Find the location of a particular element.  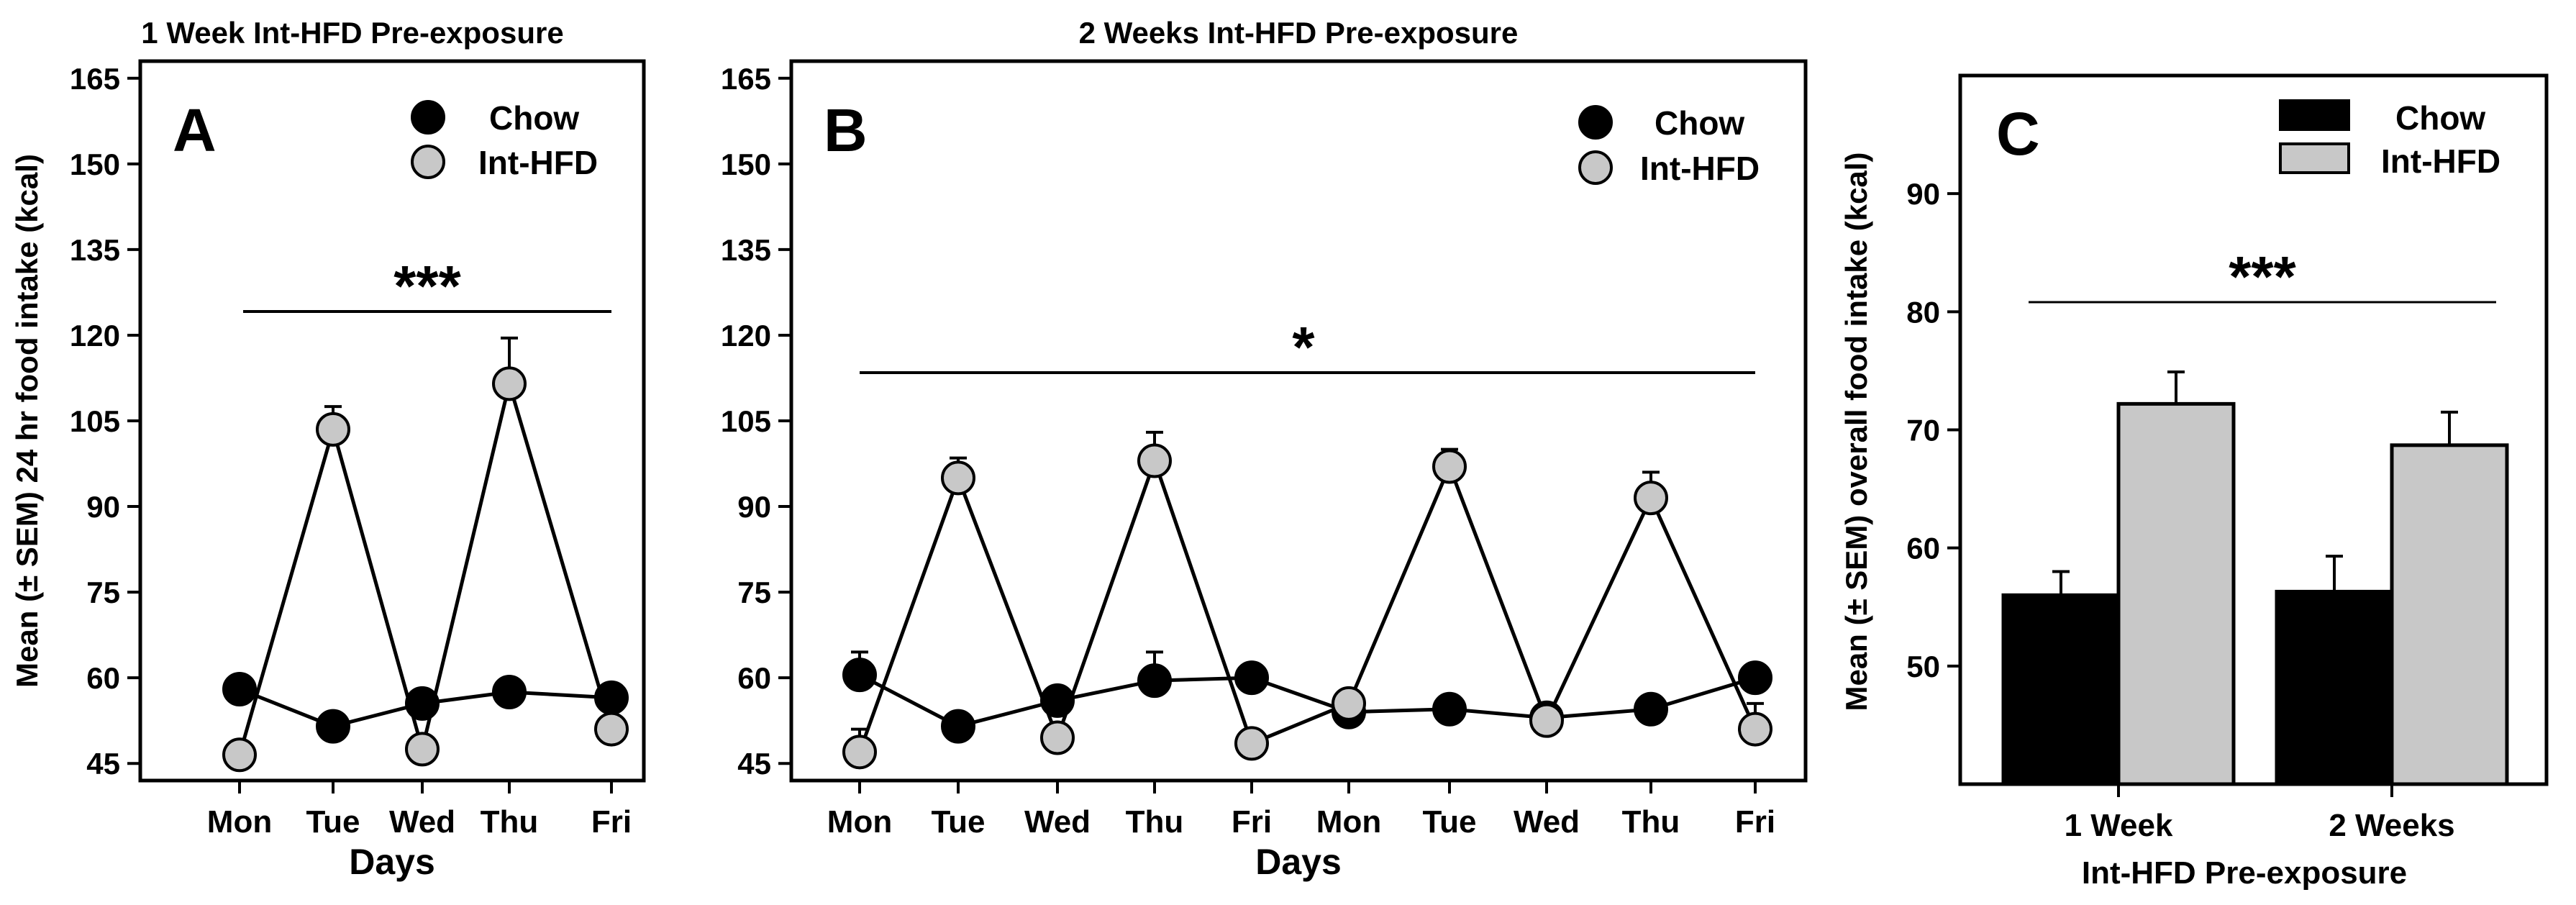

b-y-tick-label-7: 150 is located at coordinates (746, 164).